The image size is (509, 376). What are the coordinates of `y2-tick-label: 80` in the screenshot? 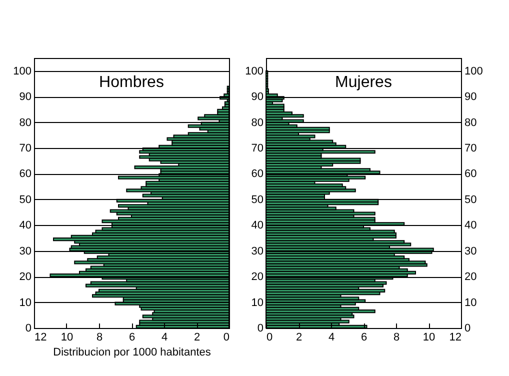 It's located at (470, 122).